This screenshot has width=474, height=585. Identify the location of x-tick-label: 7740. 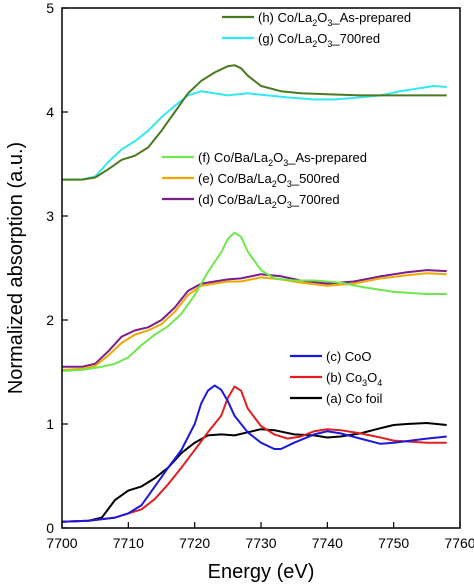
(327, 543).